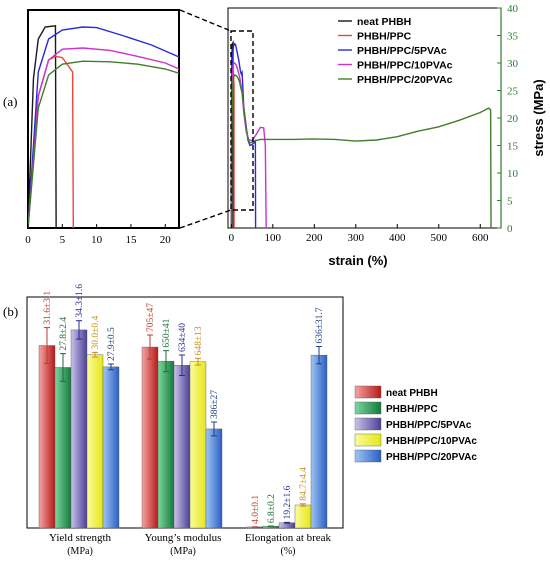 The width and height of the screenshot is (550, 564). What do you see at coordinates (510, 202) in the screenshot?
I see `y-tick-label: 5` at bounding box center [510, 202].